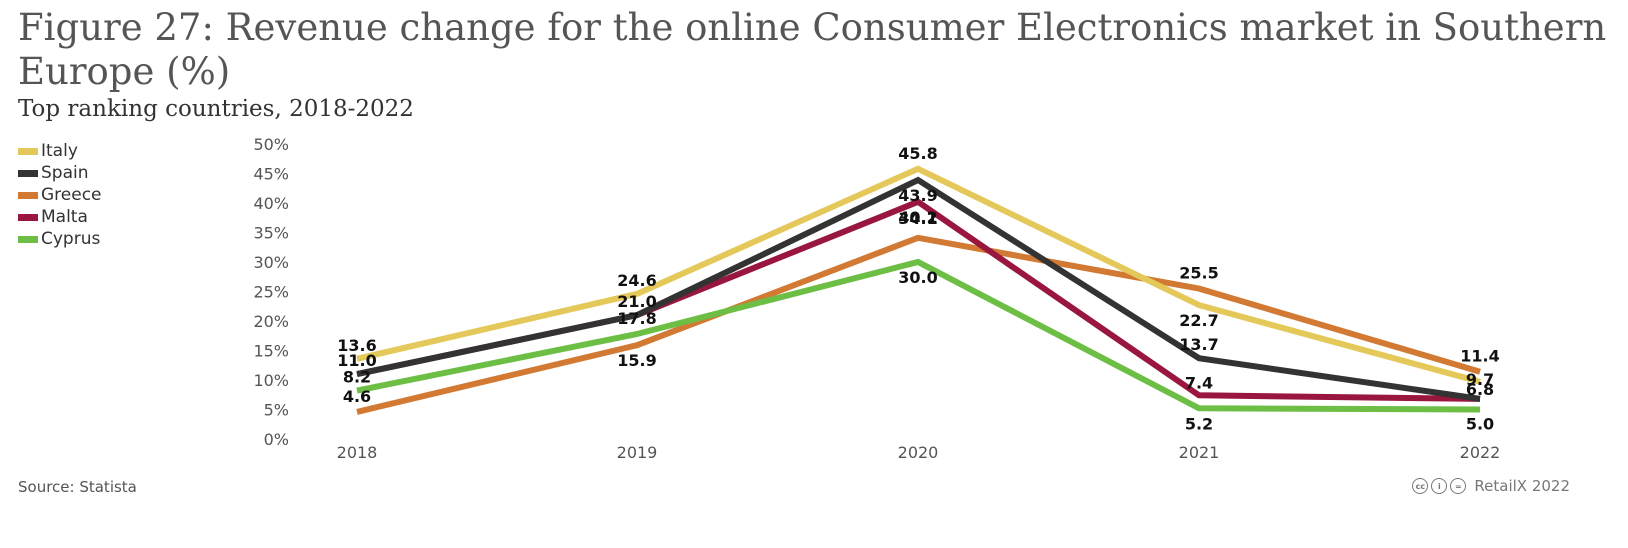 The width and height of the screenshot is (1628, 548). I want to click on data-label: 7.4, so click(1199, 382).